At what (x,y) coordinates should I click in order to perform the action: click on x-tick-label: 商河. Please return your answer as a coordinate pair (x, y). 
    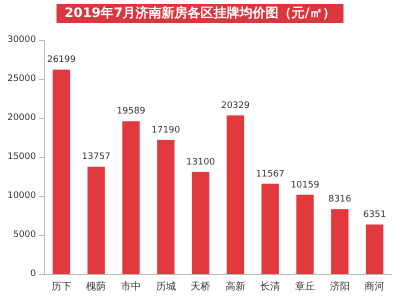
    Looking at the image, I should click on (374, 286).